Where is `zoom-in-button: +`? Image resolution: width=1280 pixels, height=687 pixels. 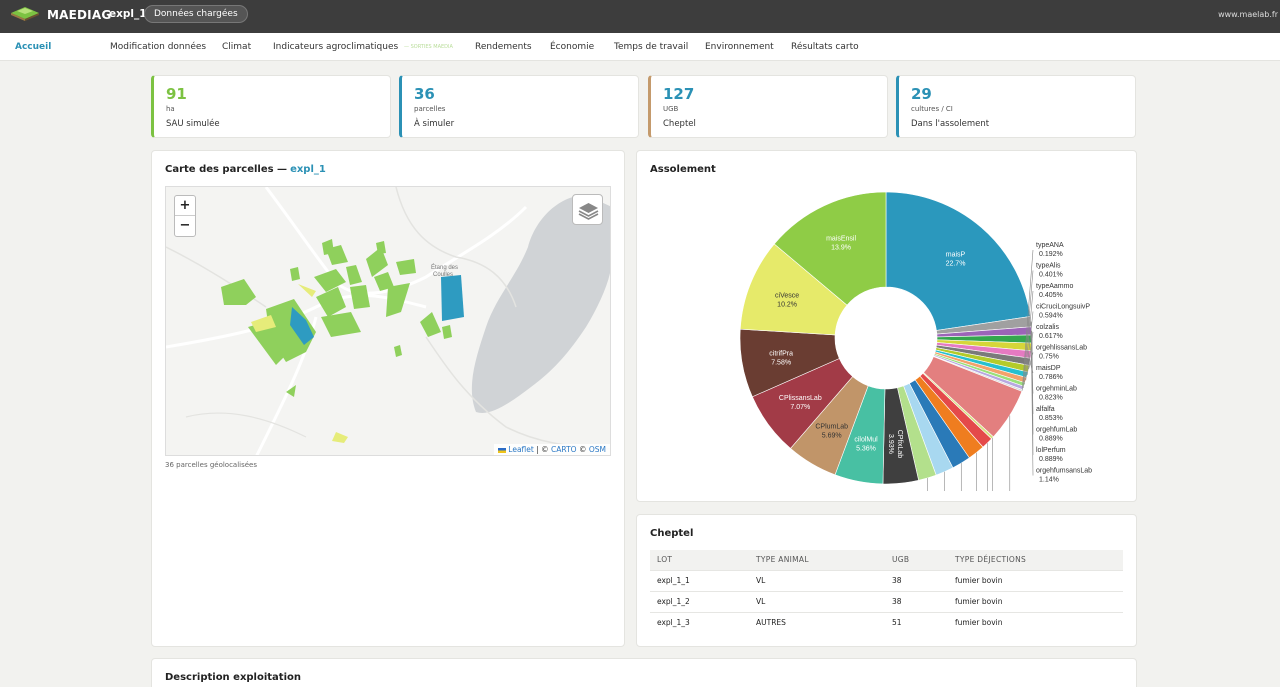
zoom-in-button: + is located at coordinates (185, 206).